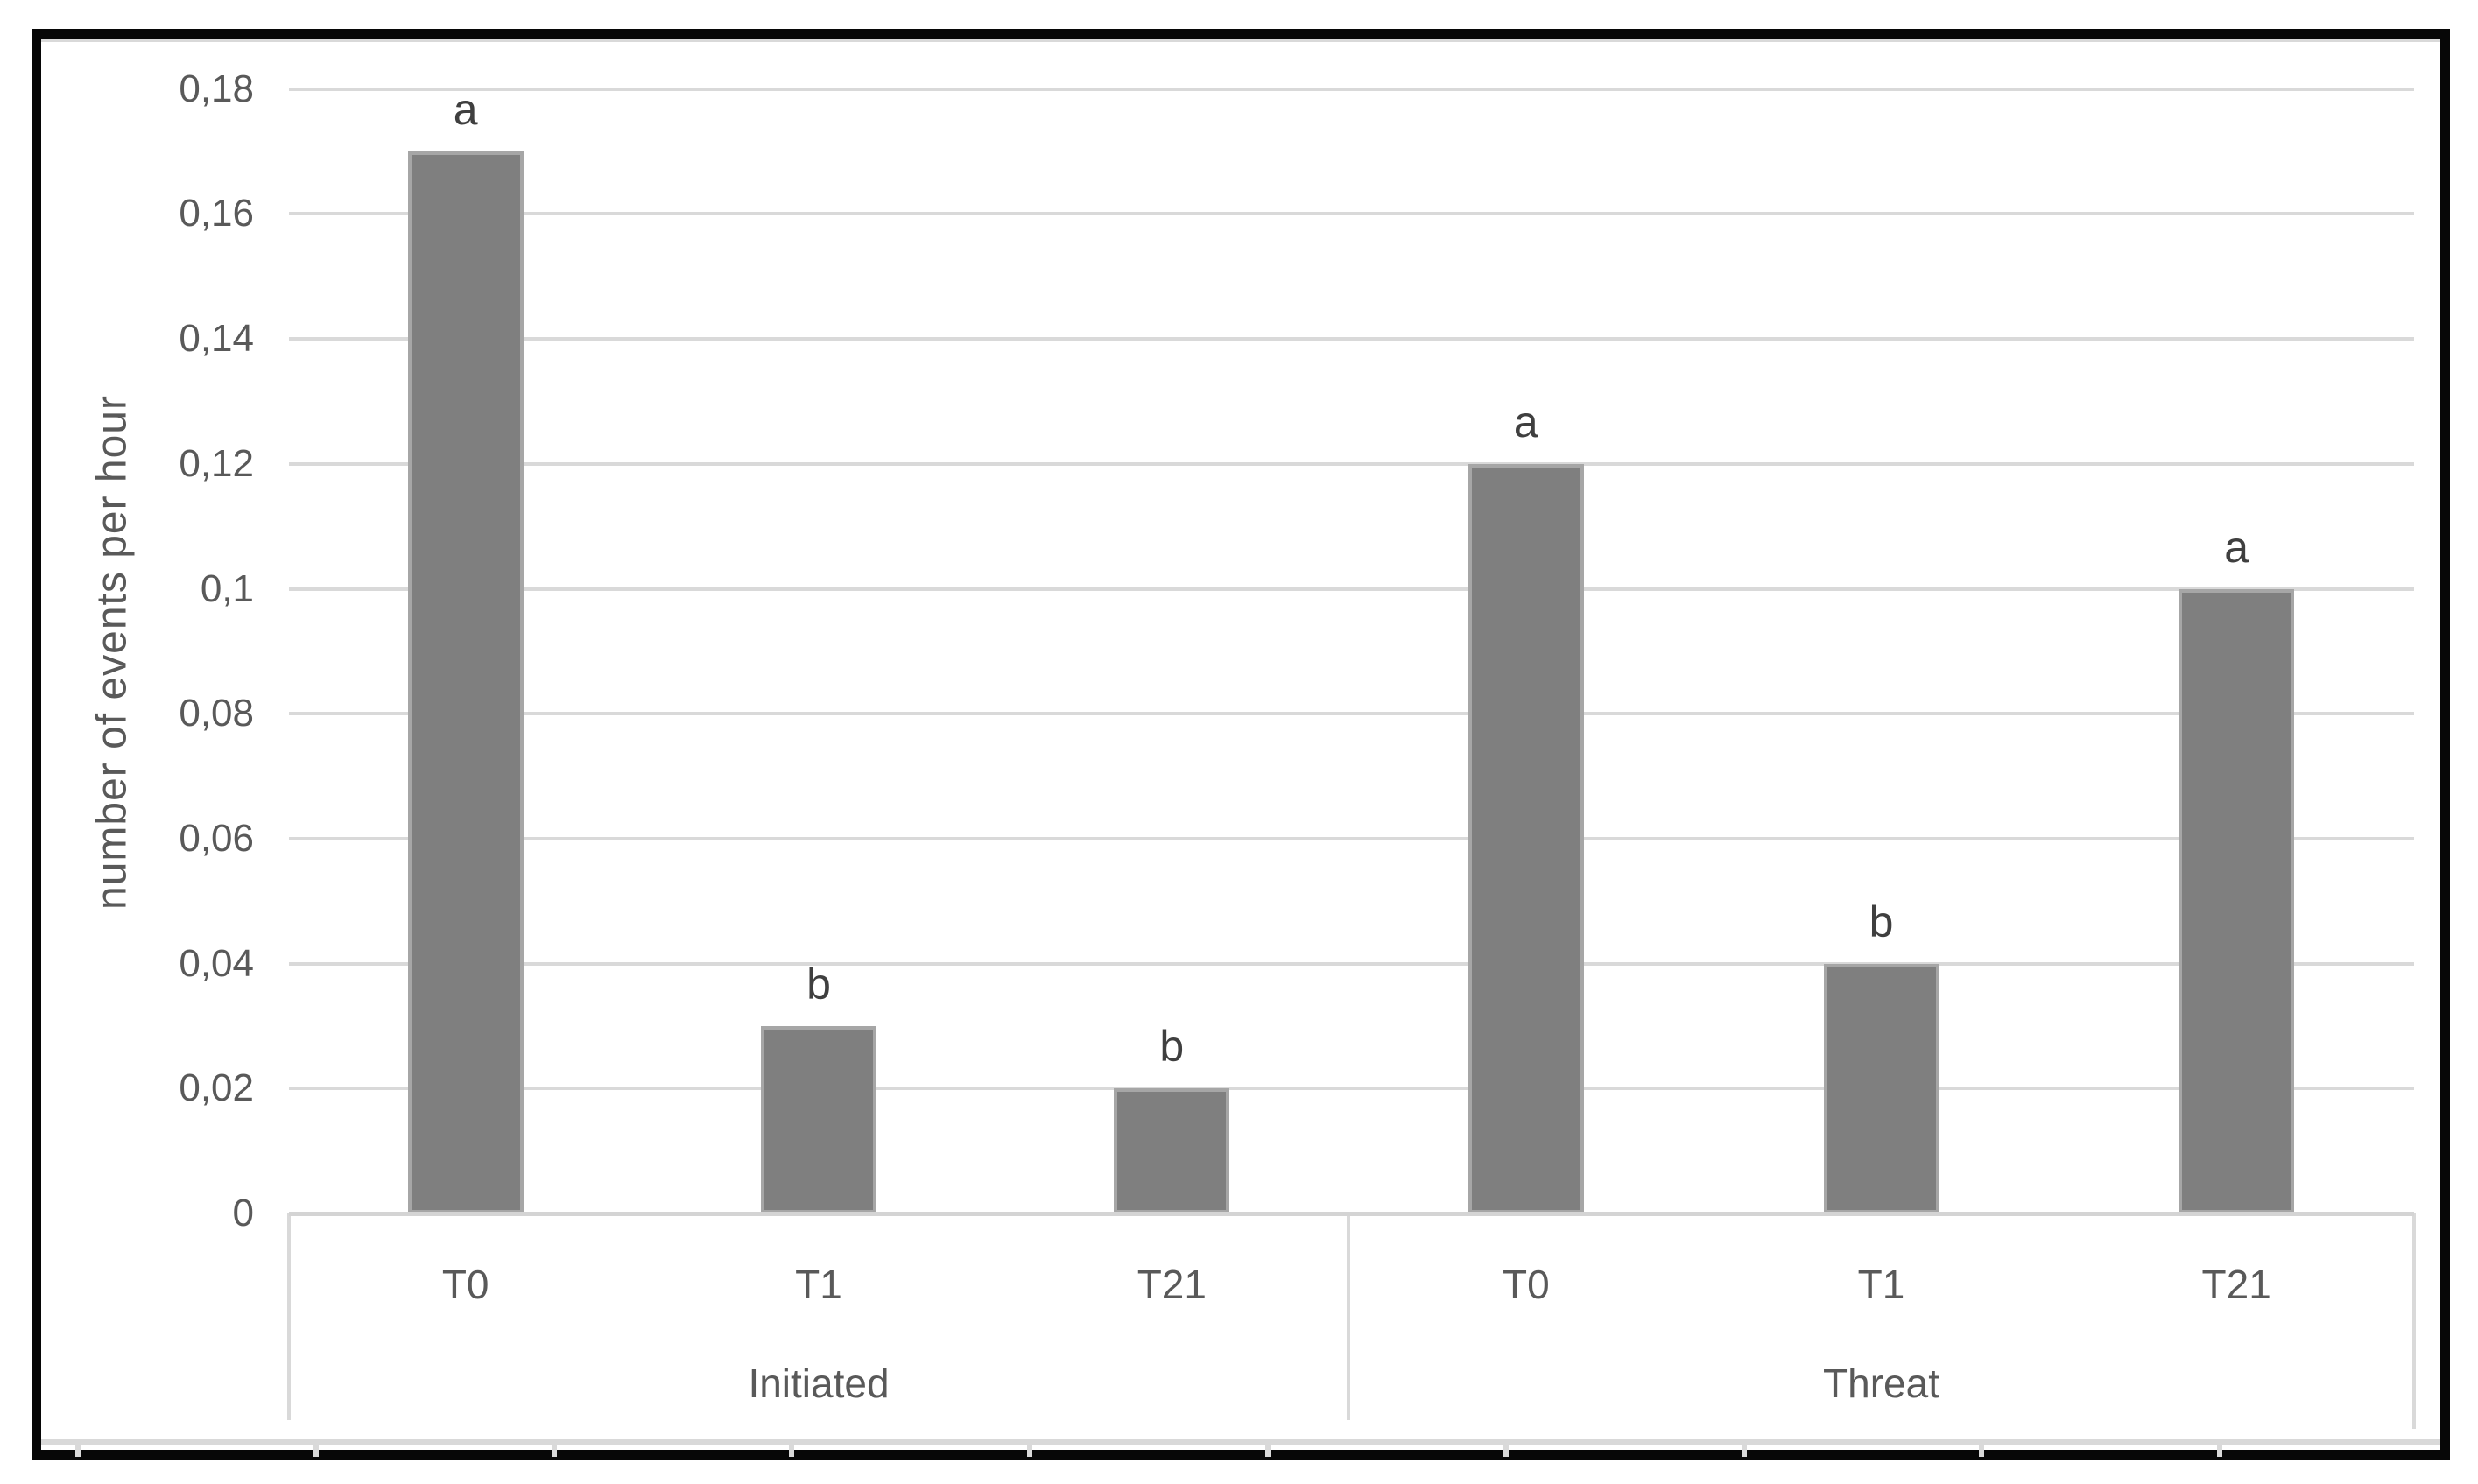  I want to click on y-tick-label: 0,04, so click(216, 963).